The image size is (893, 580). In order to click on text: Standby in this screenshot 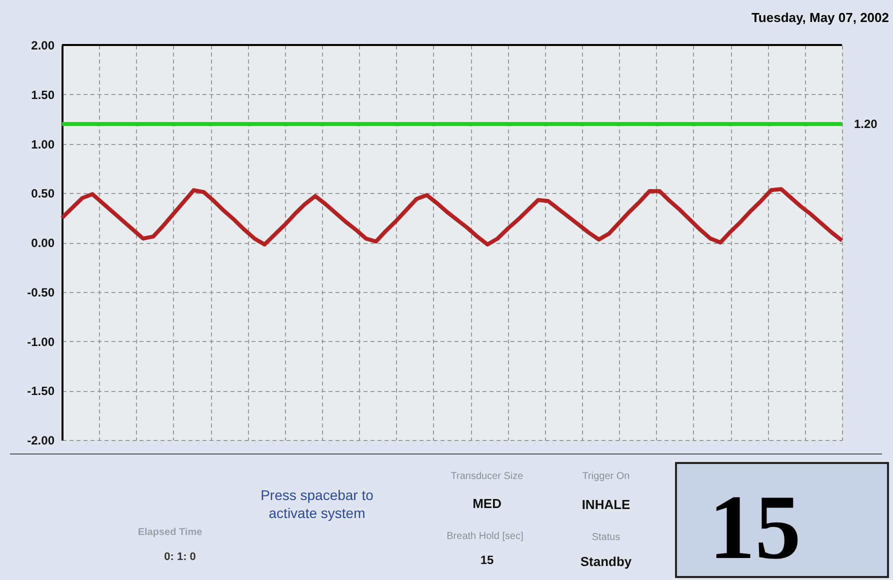, I will do `click(606, 561)`.